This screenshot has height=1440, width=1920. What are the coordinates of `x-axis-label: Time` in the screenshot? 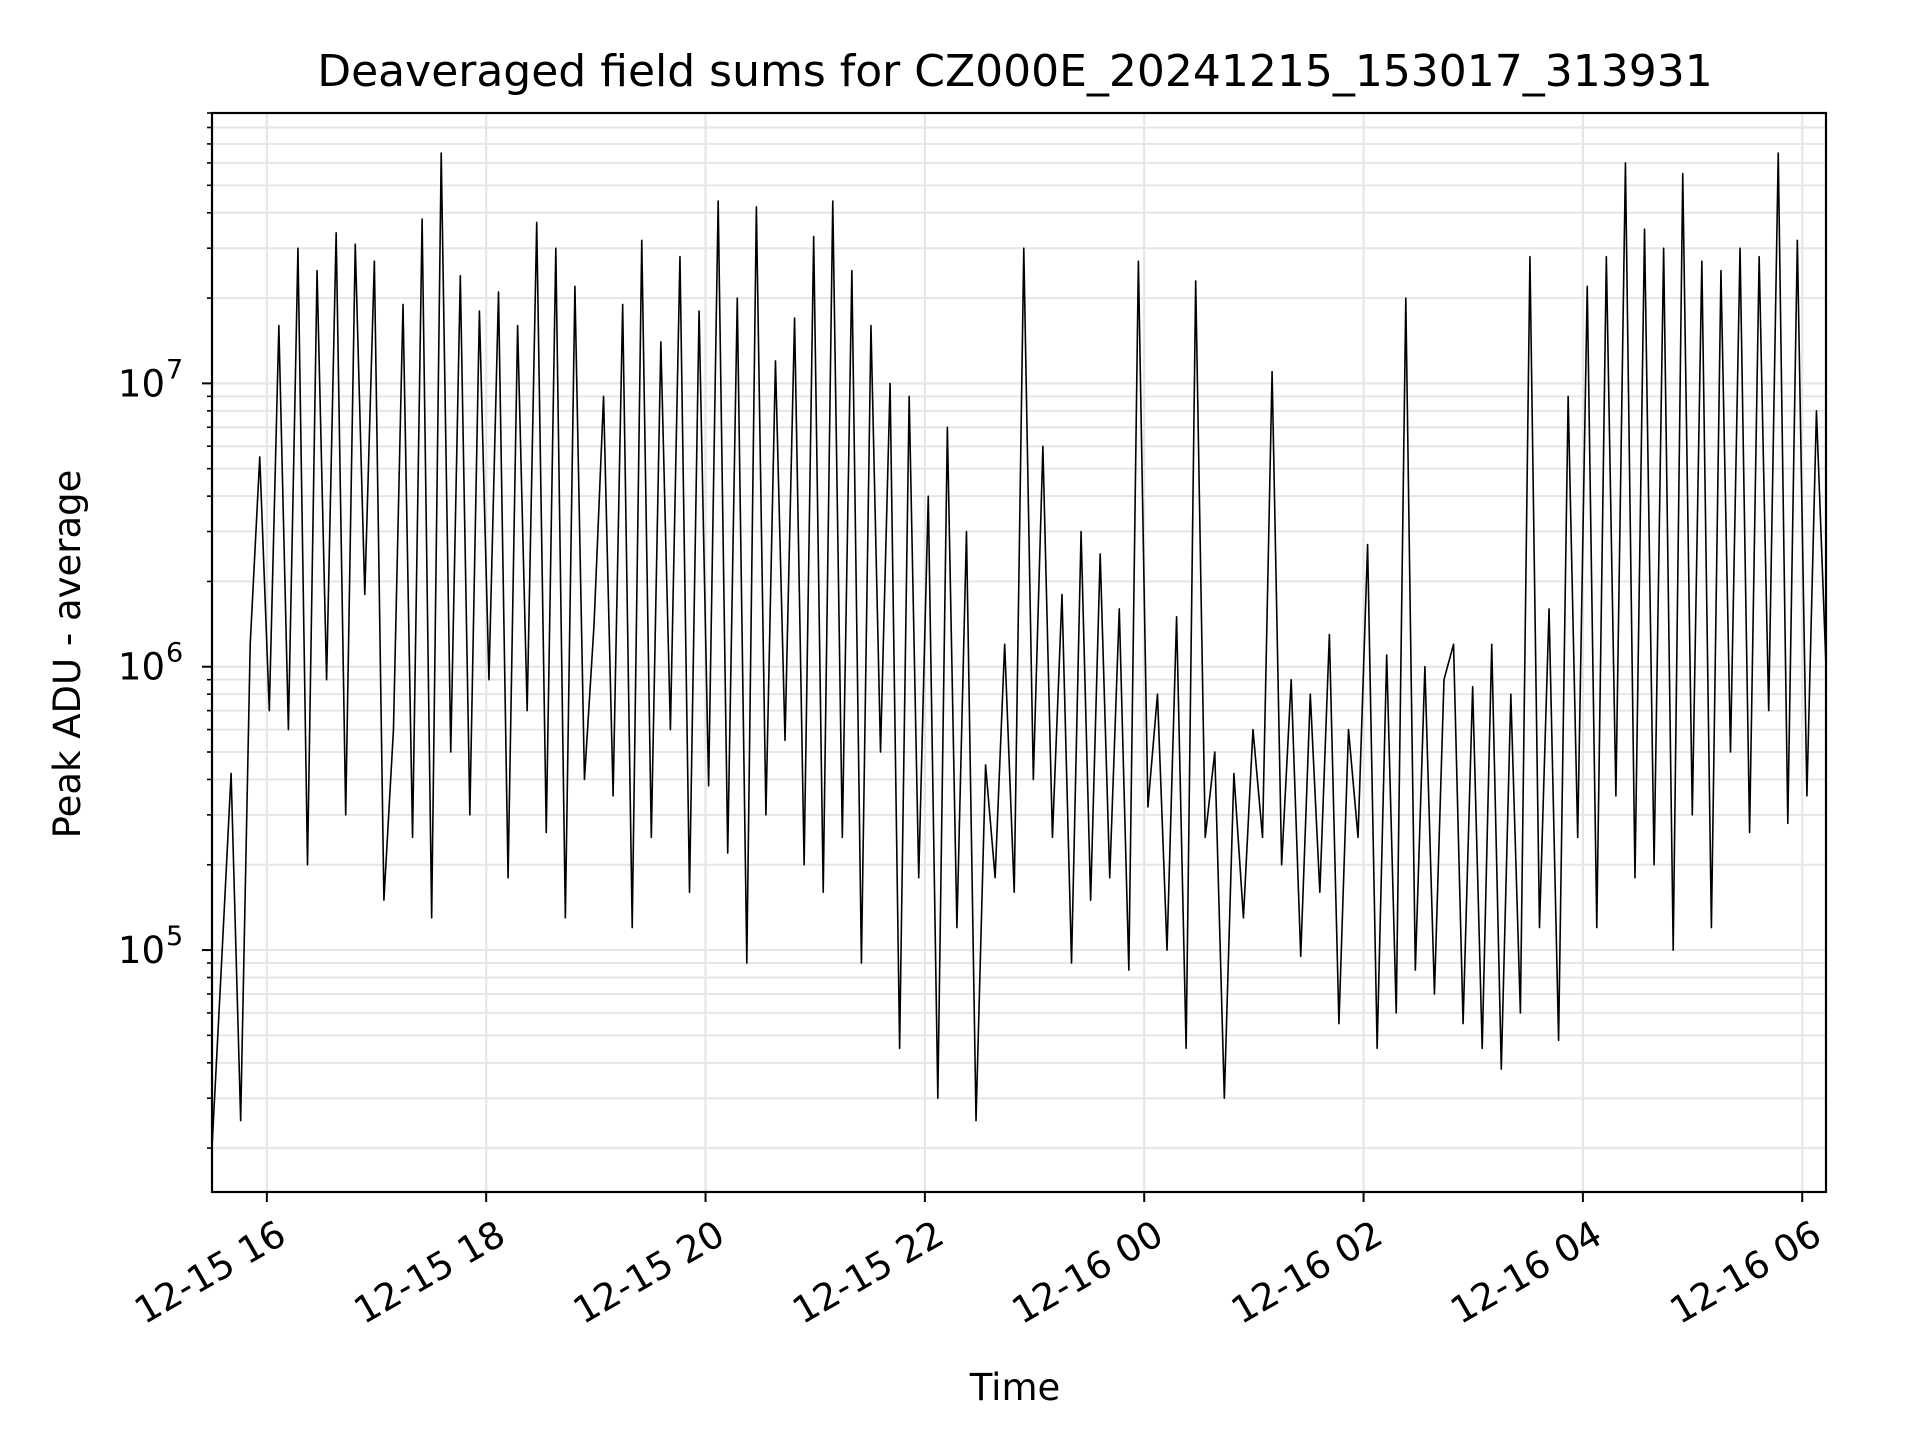 It's located at (1015, 1387).